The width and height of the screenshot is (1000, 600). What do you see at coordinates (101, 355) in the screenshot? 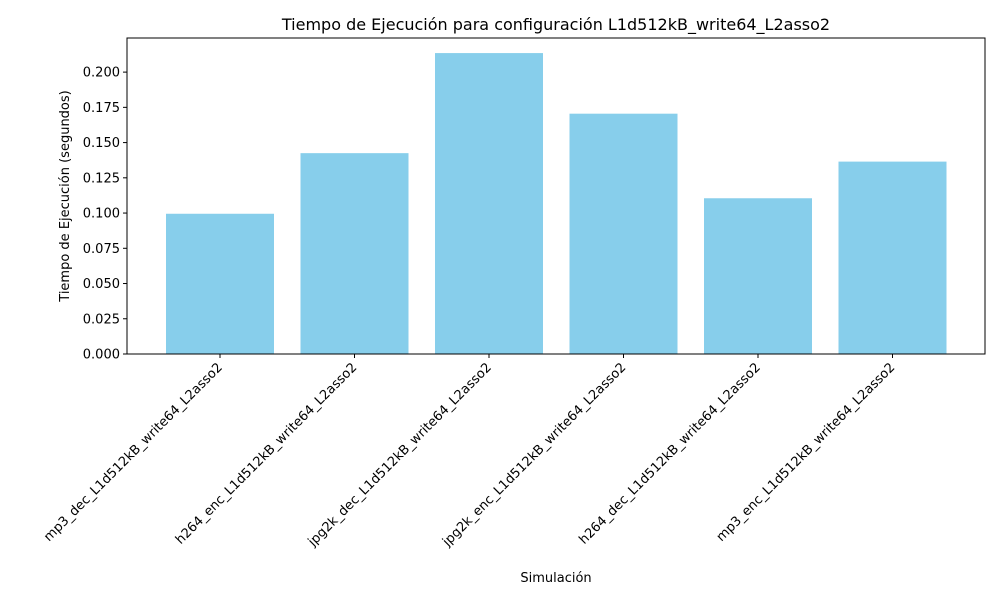
I see `y-tick-label: 0.000` at bounding box center [101, 355].